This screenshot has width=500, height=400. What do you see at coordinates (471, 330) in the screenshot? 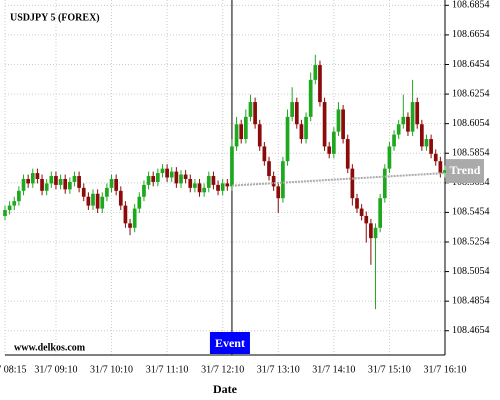
I see `y-tick-label: 108.4654` at bounding box center [471, 330].